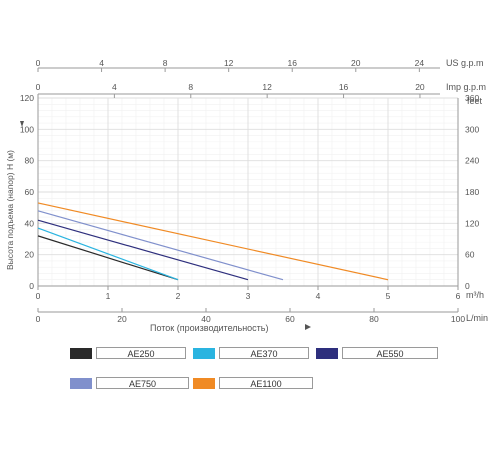 The height and width of the screenshot is (455, 500). I want to click on us-gpm-tick-label: 4, so click(101, 63).